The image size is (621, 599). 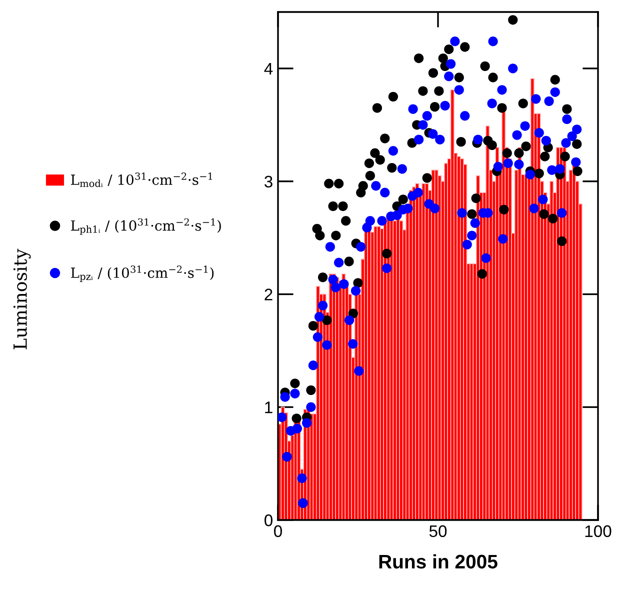 I want to click on legend-label: L$_{modᵢ}$ / 10$^{31}$·cm$^{−2}$·s$^{−1}$, so click(x=141, y=180).